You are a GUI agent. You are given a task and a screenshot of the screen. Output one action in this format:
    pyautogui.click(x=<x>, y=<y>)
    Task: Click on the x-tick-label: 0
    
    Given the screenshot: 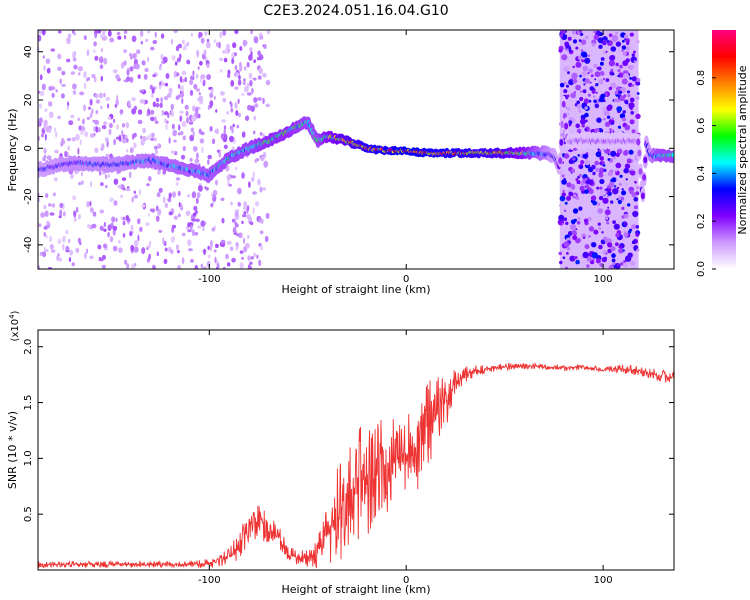 What is the action you would take?
    pyautogui.click(x=406, y=580)
    